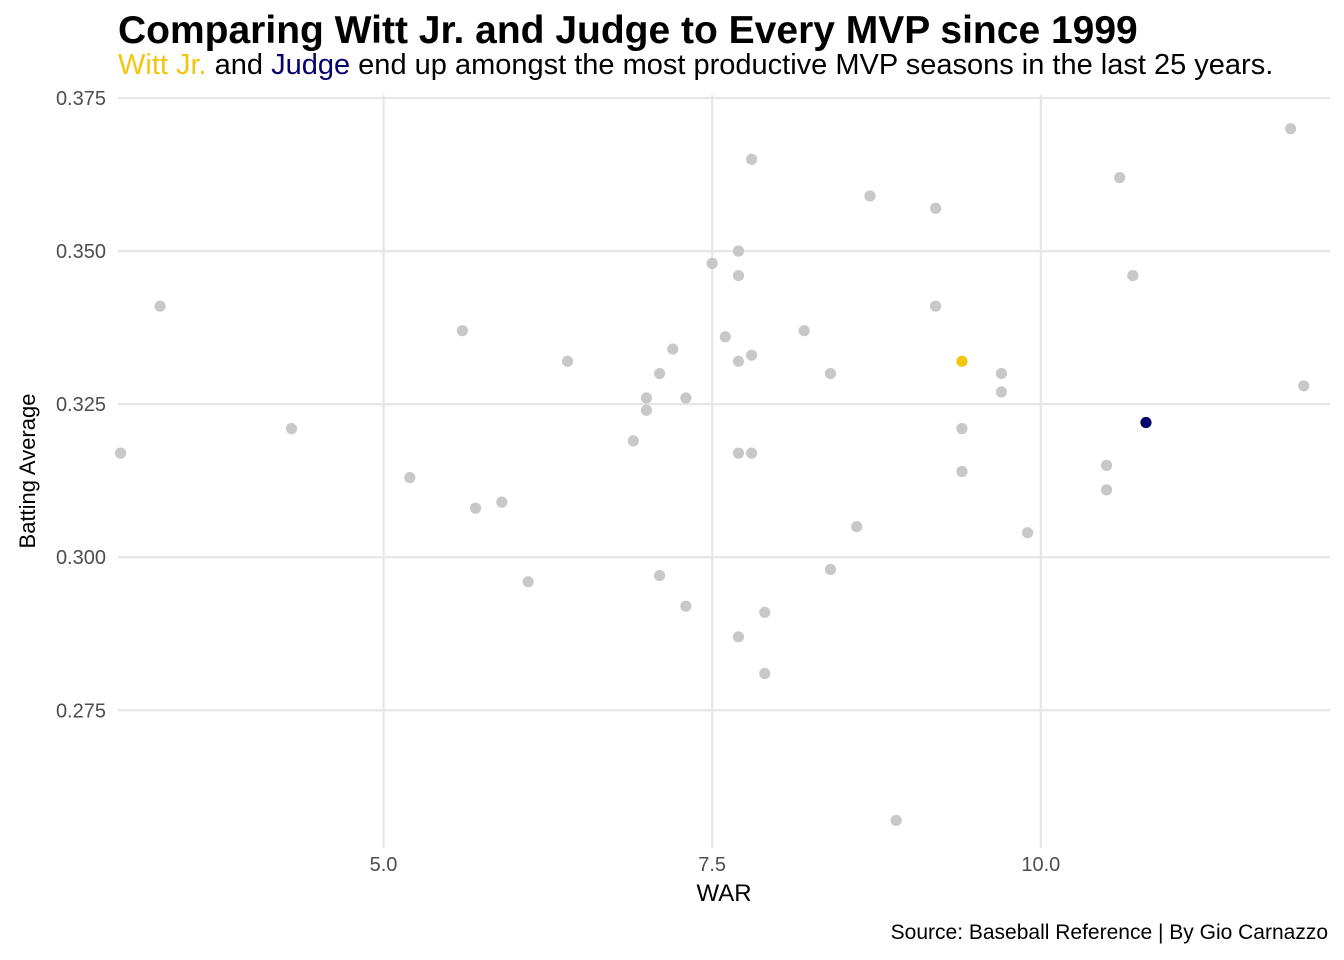 Image resolution: width=1344 pixels, height=960 pixels. What do you see at coordinates (162, 65) in the screenshot?
I see `subtitle-witt-highlight: Witt Jr.` at bounding box center [162, 65].